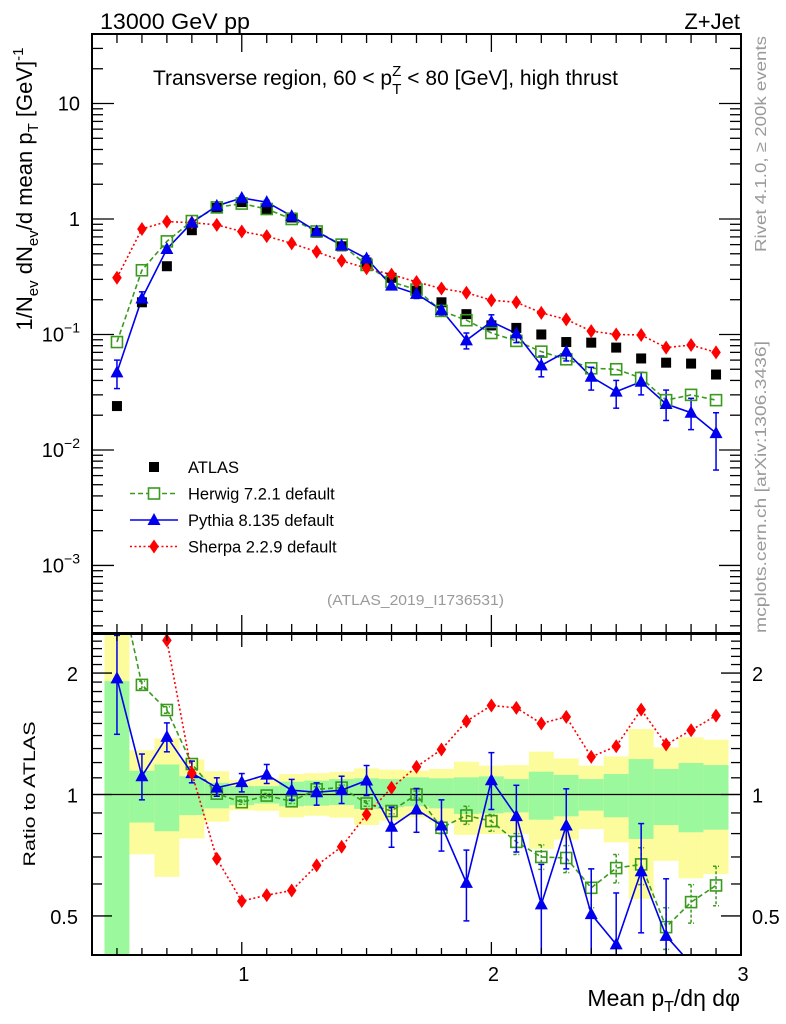  I want to click on text-segment-normal: Mean p, so click(625, 998).